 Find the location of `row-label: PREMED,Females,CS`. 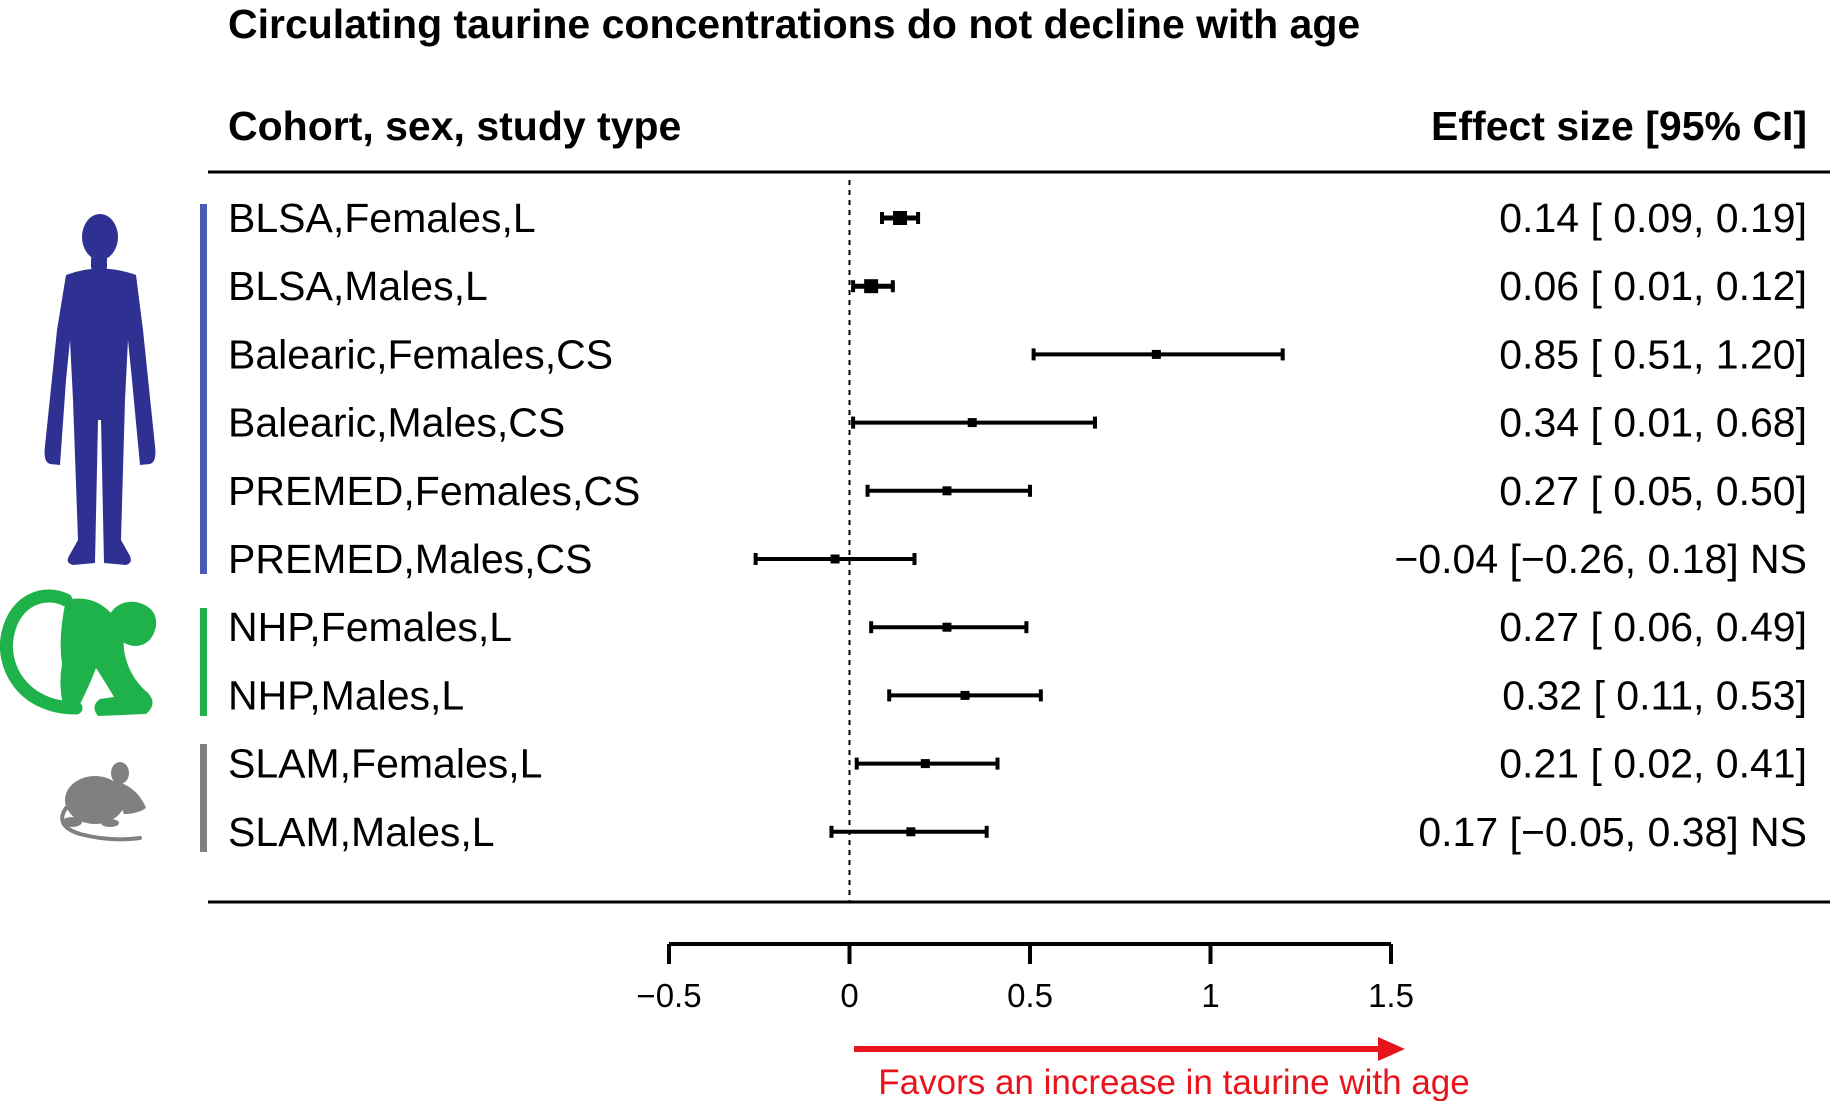

row-label: PREMED,Females,CS is located at coordinates (434, 491).